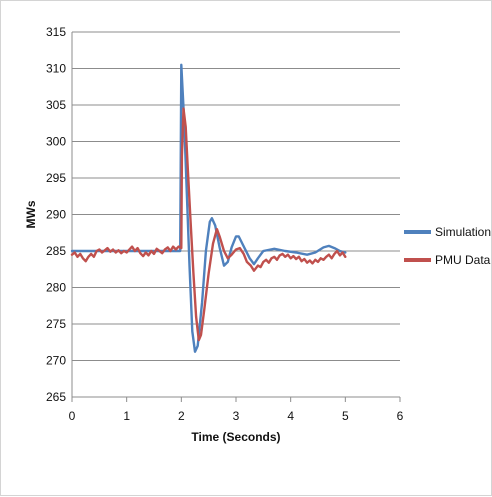  What do you see at coordinates (72, 416) in the screenshot?
I see `x-tick-label: 0` at bounding box center [72, 416].